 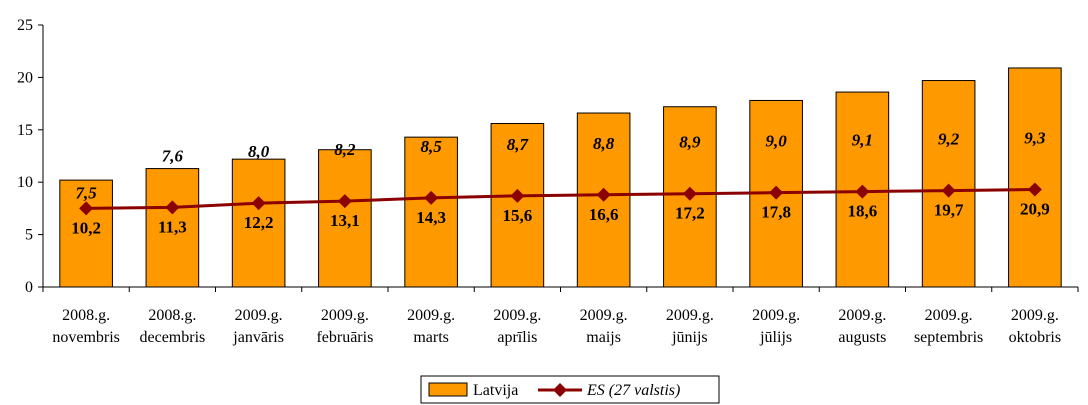 I want to click on x-category-label: 2009.g. augusts, so click(x=862, y=326).